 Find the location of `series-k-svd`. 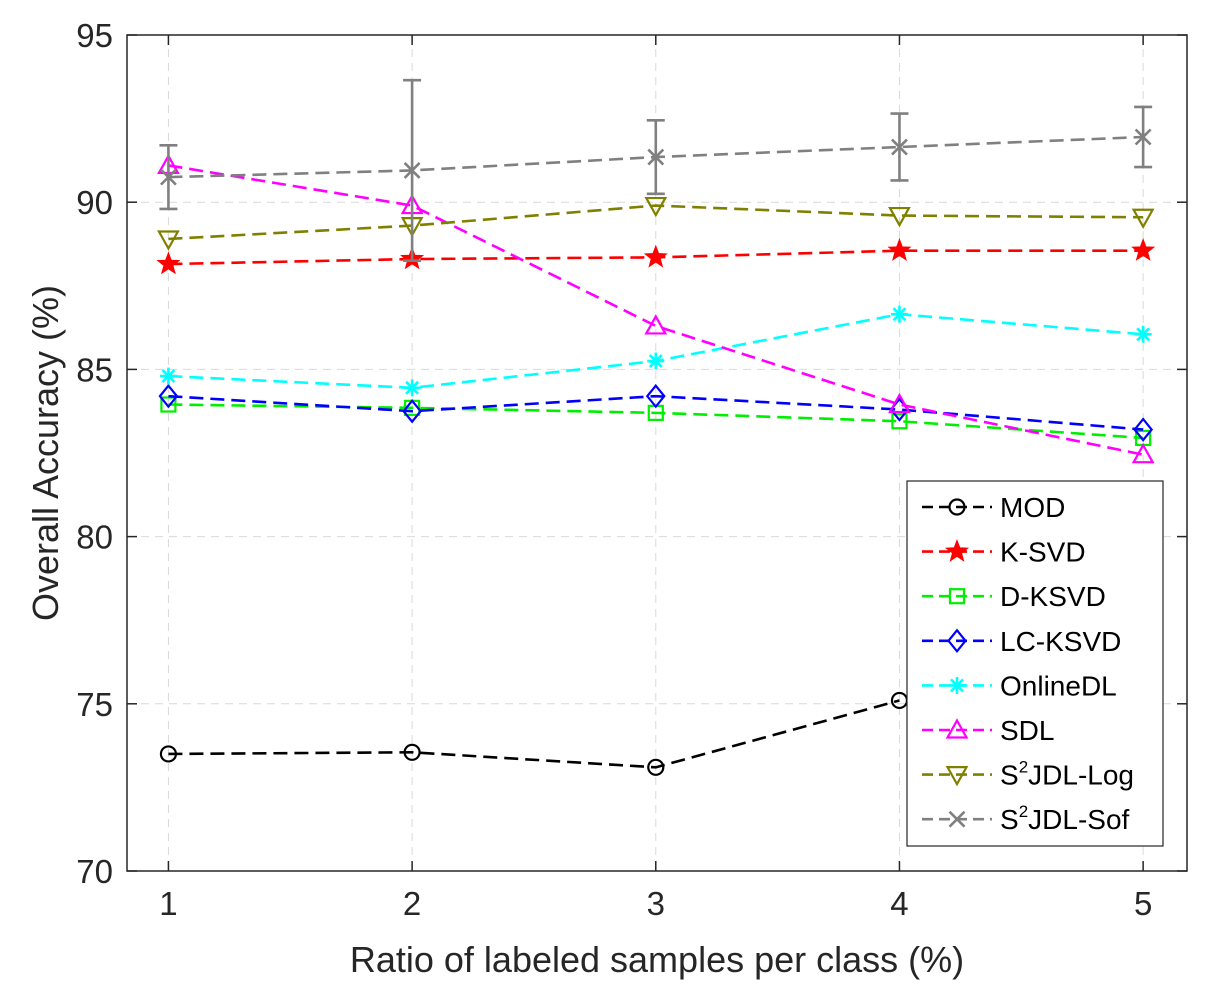

series-k-svd is located at coordinates (656, 256).